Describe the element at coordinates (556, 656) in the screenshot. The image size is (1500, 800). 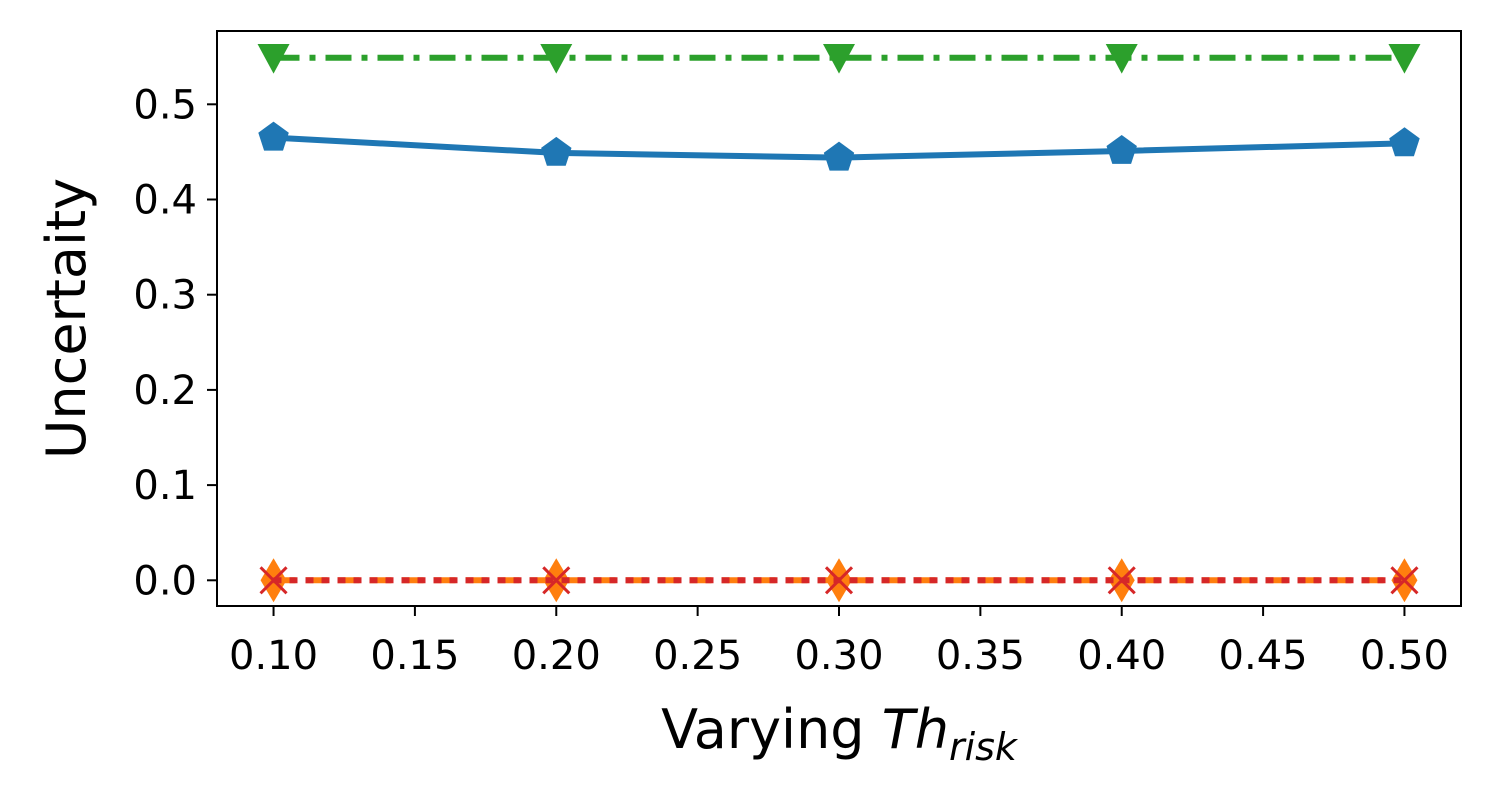
I see `x-tick-label: 0.20` at that location.